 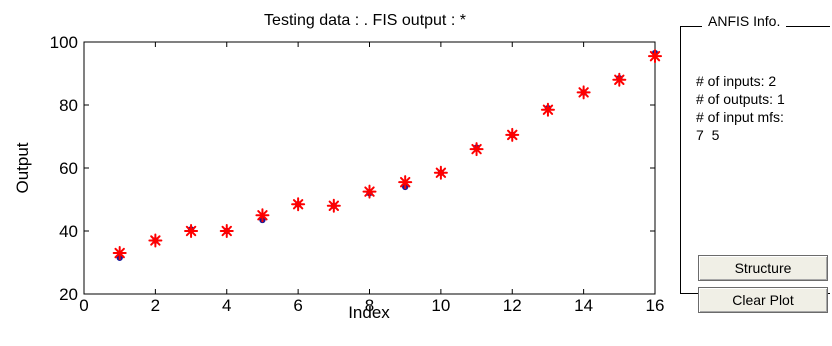 I want to click on y-tick-label: 40, so click(x=68, y=231).